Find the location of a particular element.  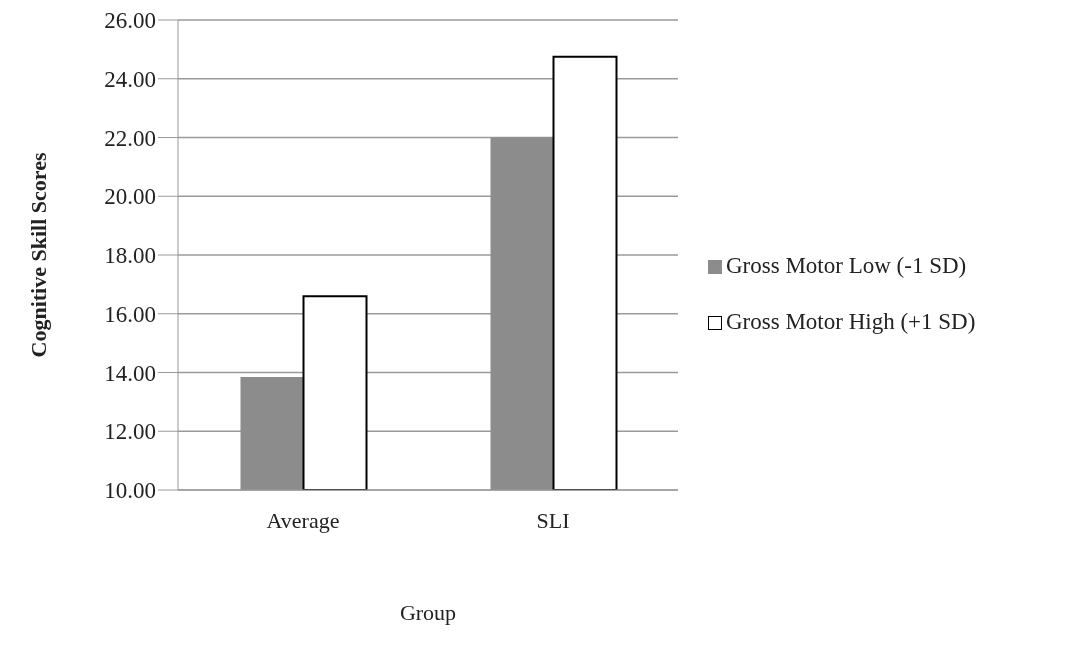

y-tick-label: 20.00 is located at coordinates (130, 197).